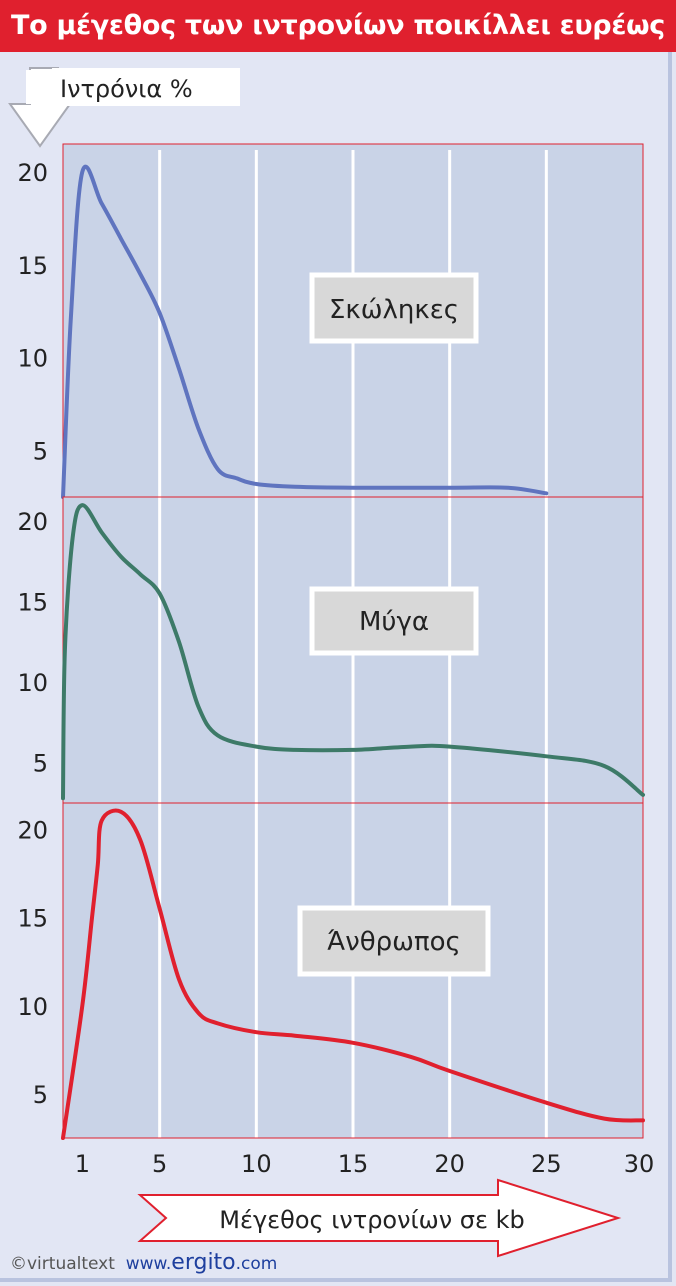 This screenshot has height=1286, width=676. I want to click on x-axis-title: Μέγεθος ιντρονίων σε kb, so click(371, 1220).